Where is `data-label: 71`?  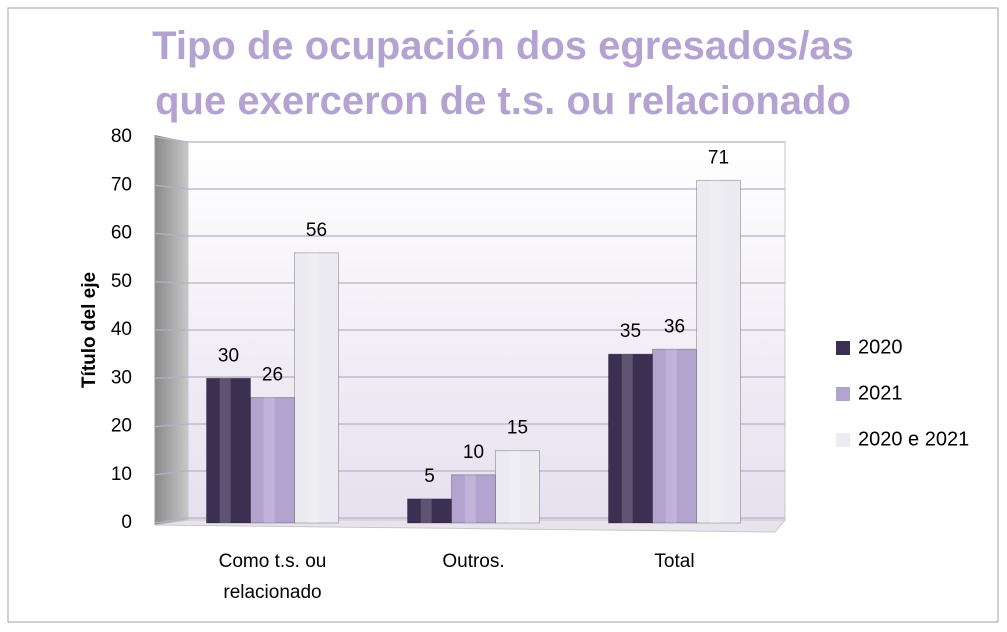 data-label: 71 is located at coordinates (718, 157).